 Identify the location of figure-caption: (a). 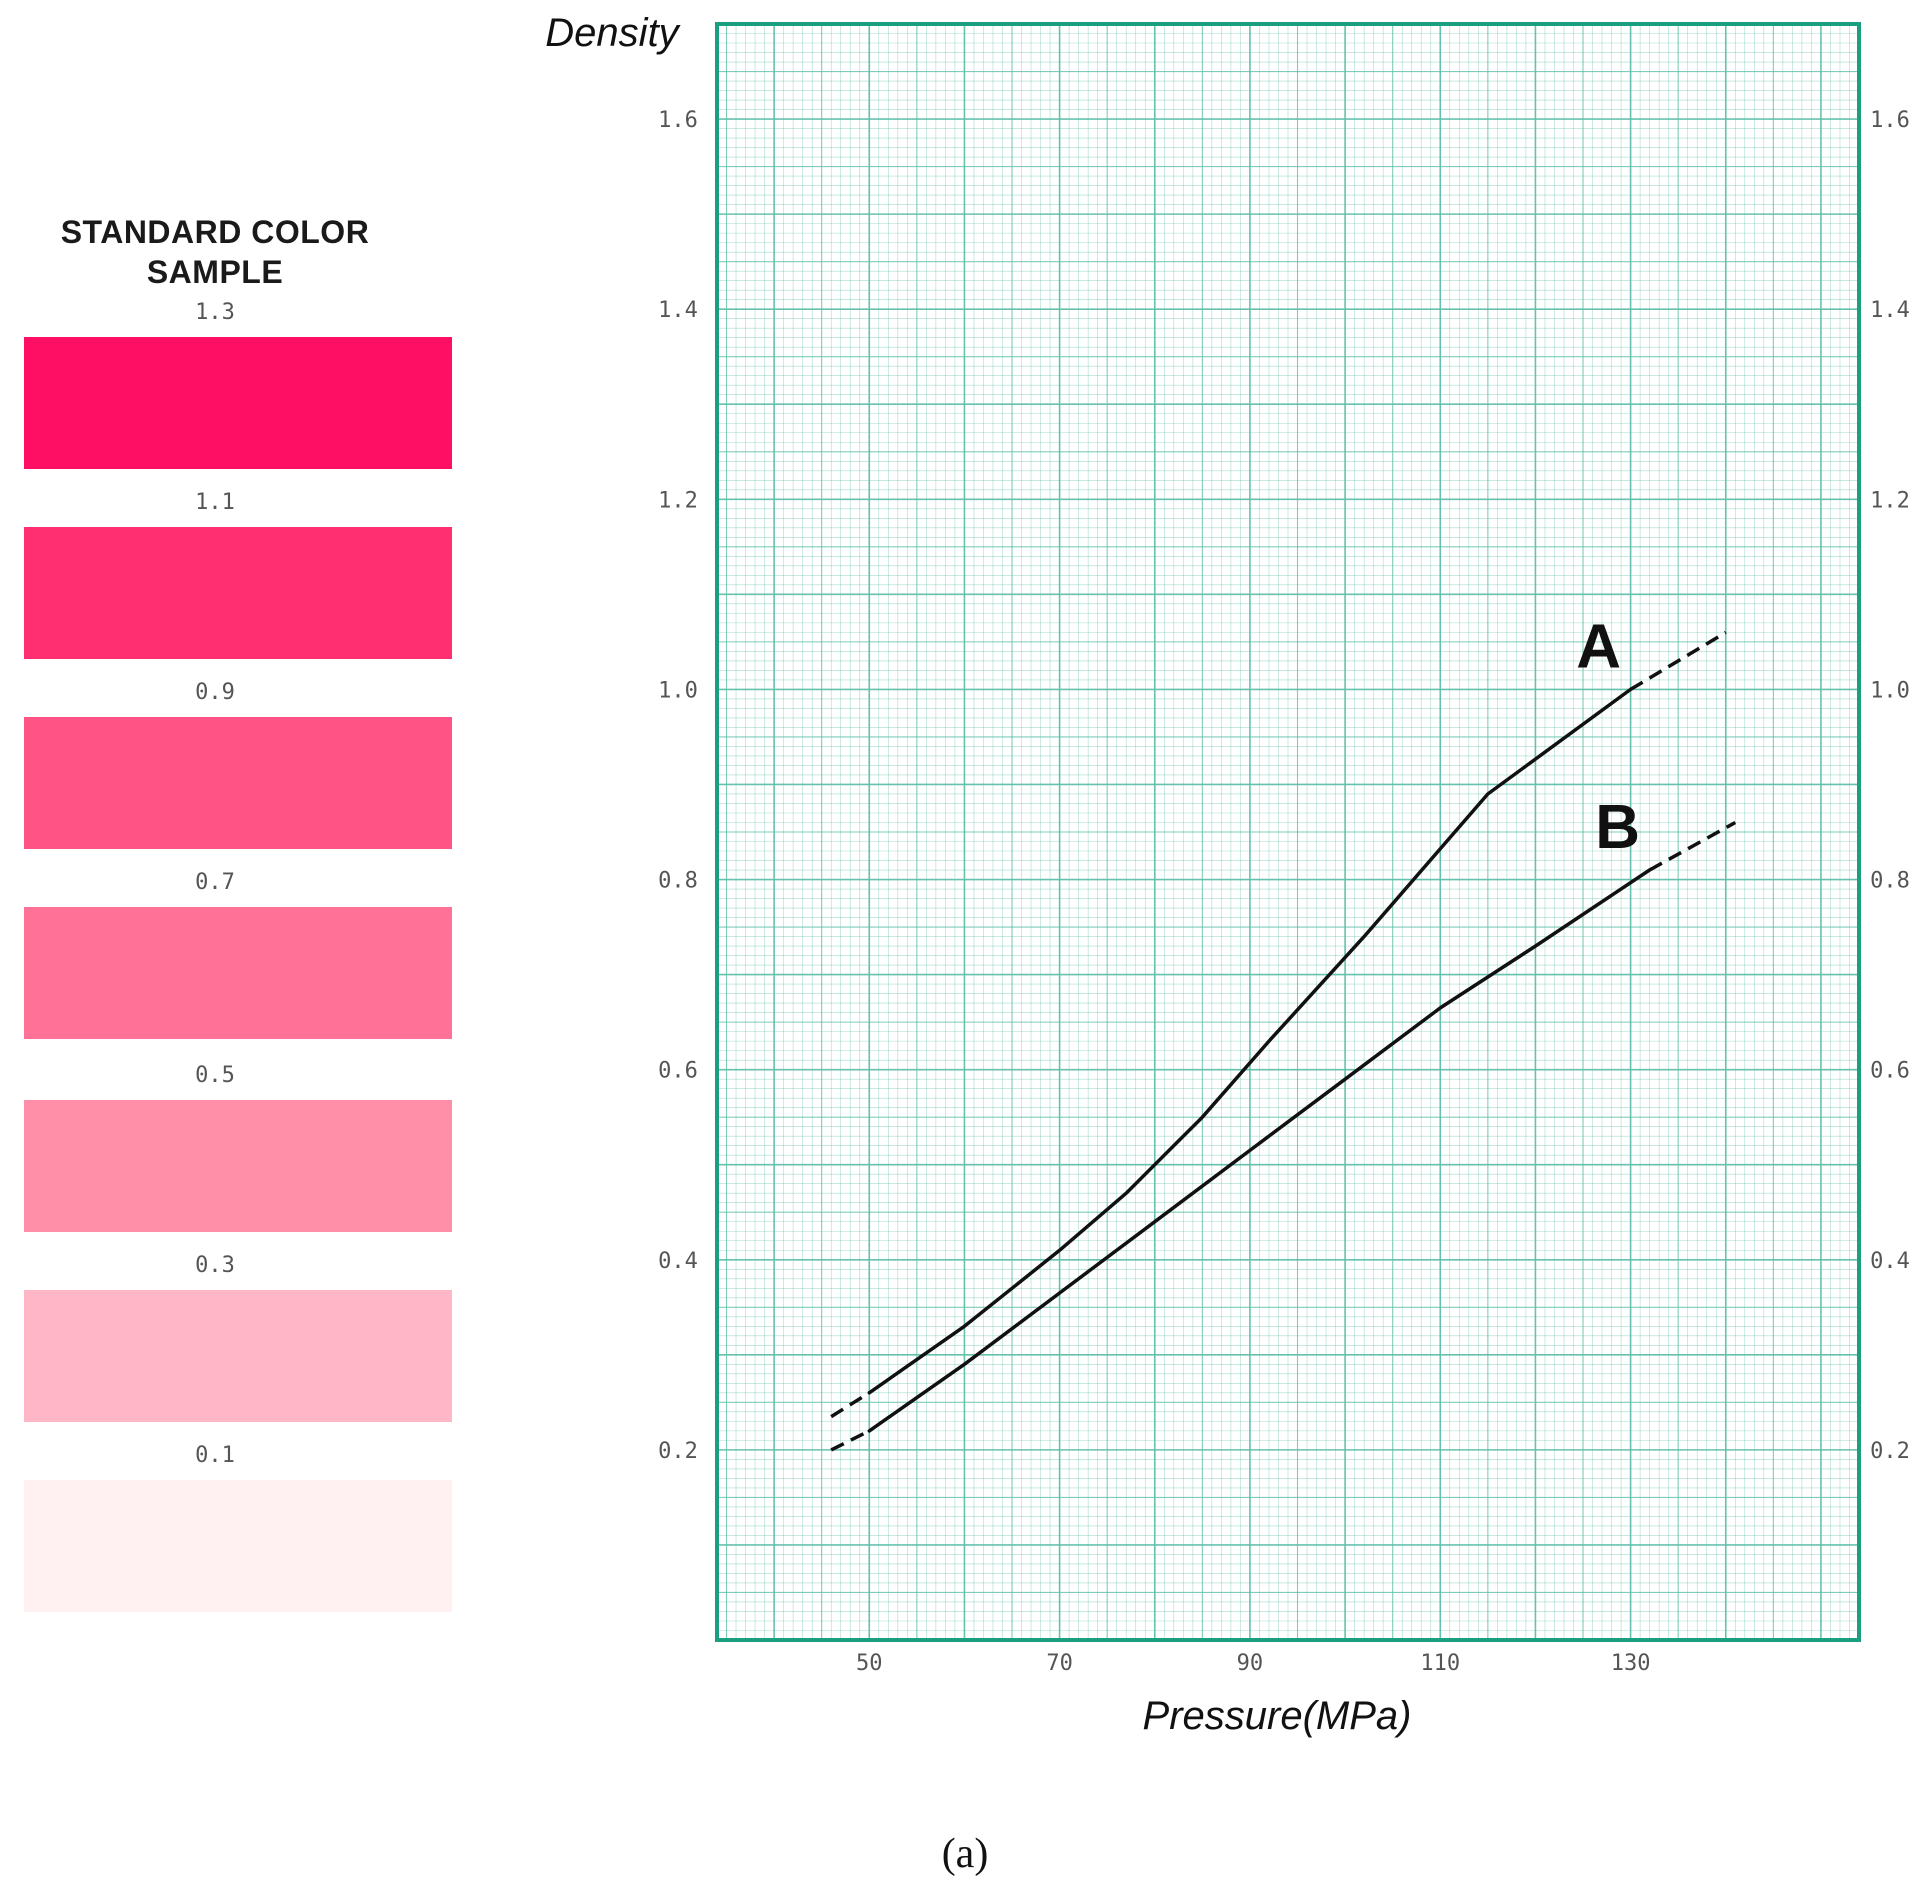
(965, 1854).